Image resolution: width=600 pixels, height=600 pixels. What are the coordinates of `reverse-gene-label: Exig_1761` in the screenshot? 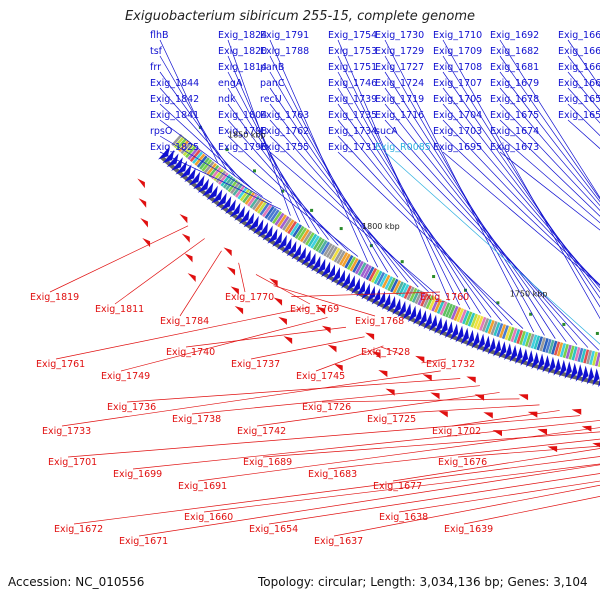 It's located at (60, 364).